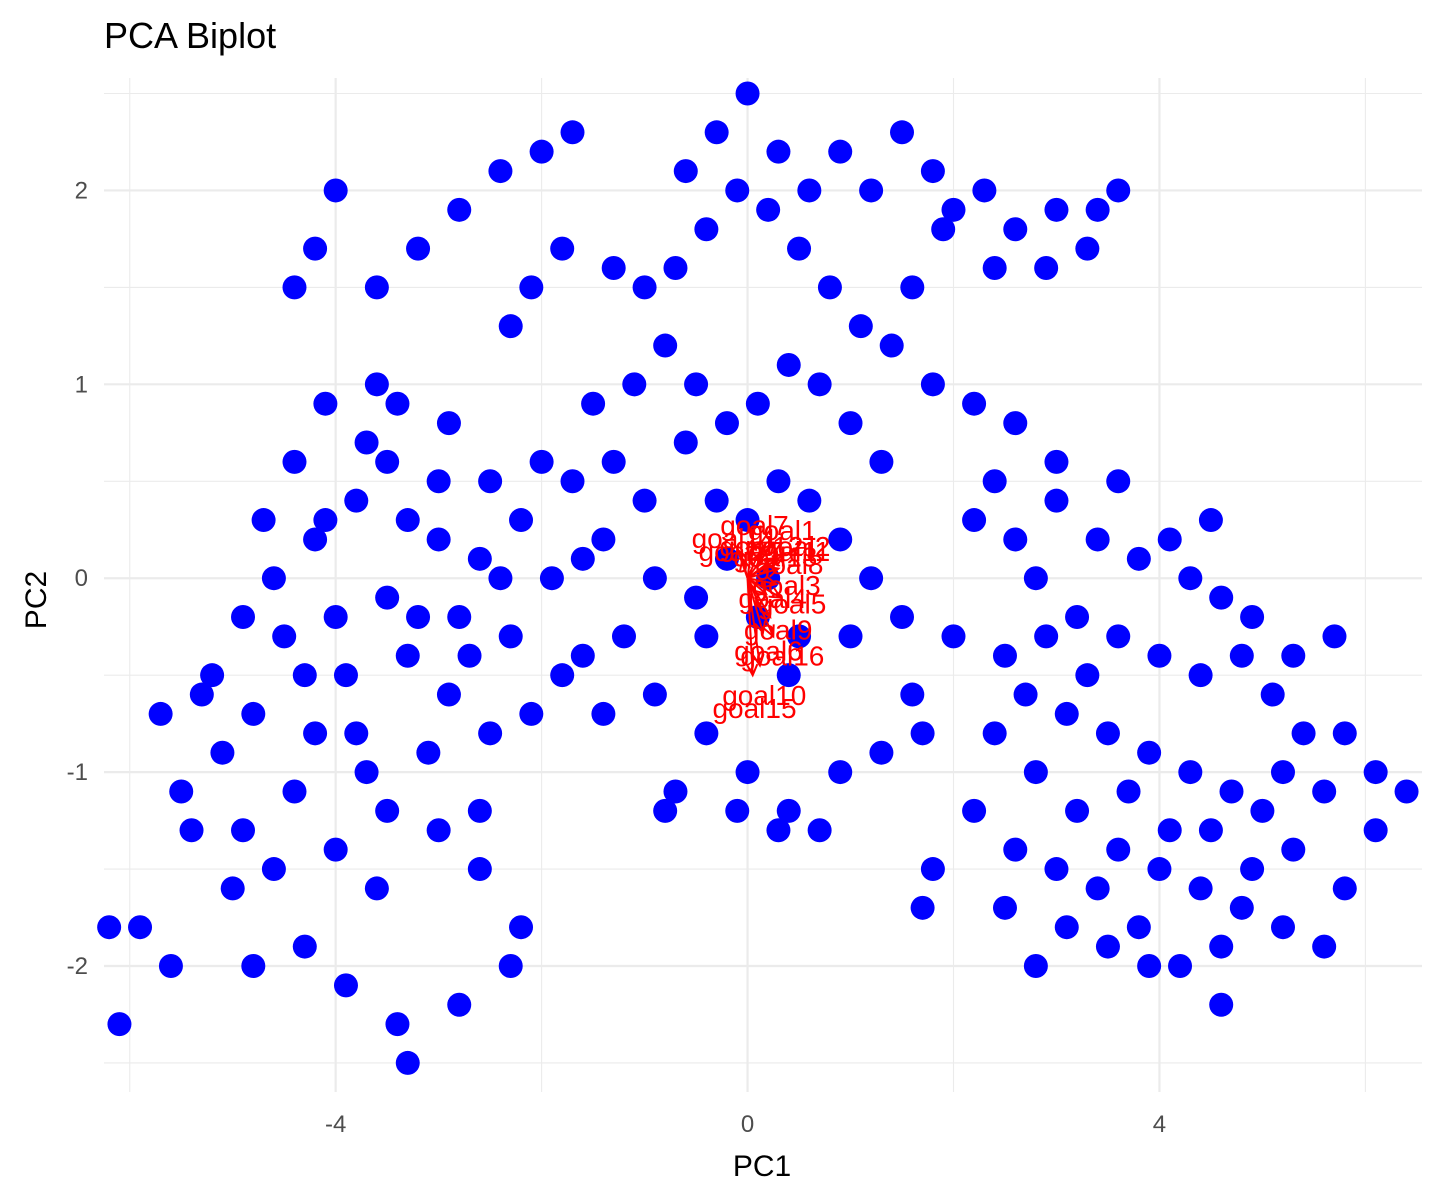  What do you see at coordinates (754, 525) in the screenshot?
I see `loading-label: goal7` at bounding box center [754, 525].